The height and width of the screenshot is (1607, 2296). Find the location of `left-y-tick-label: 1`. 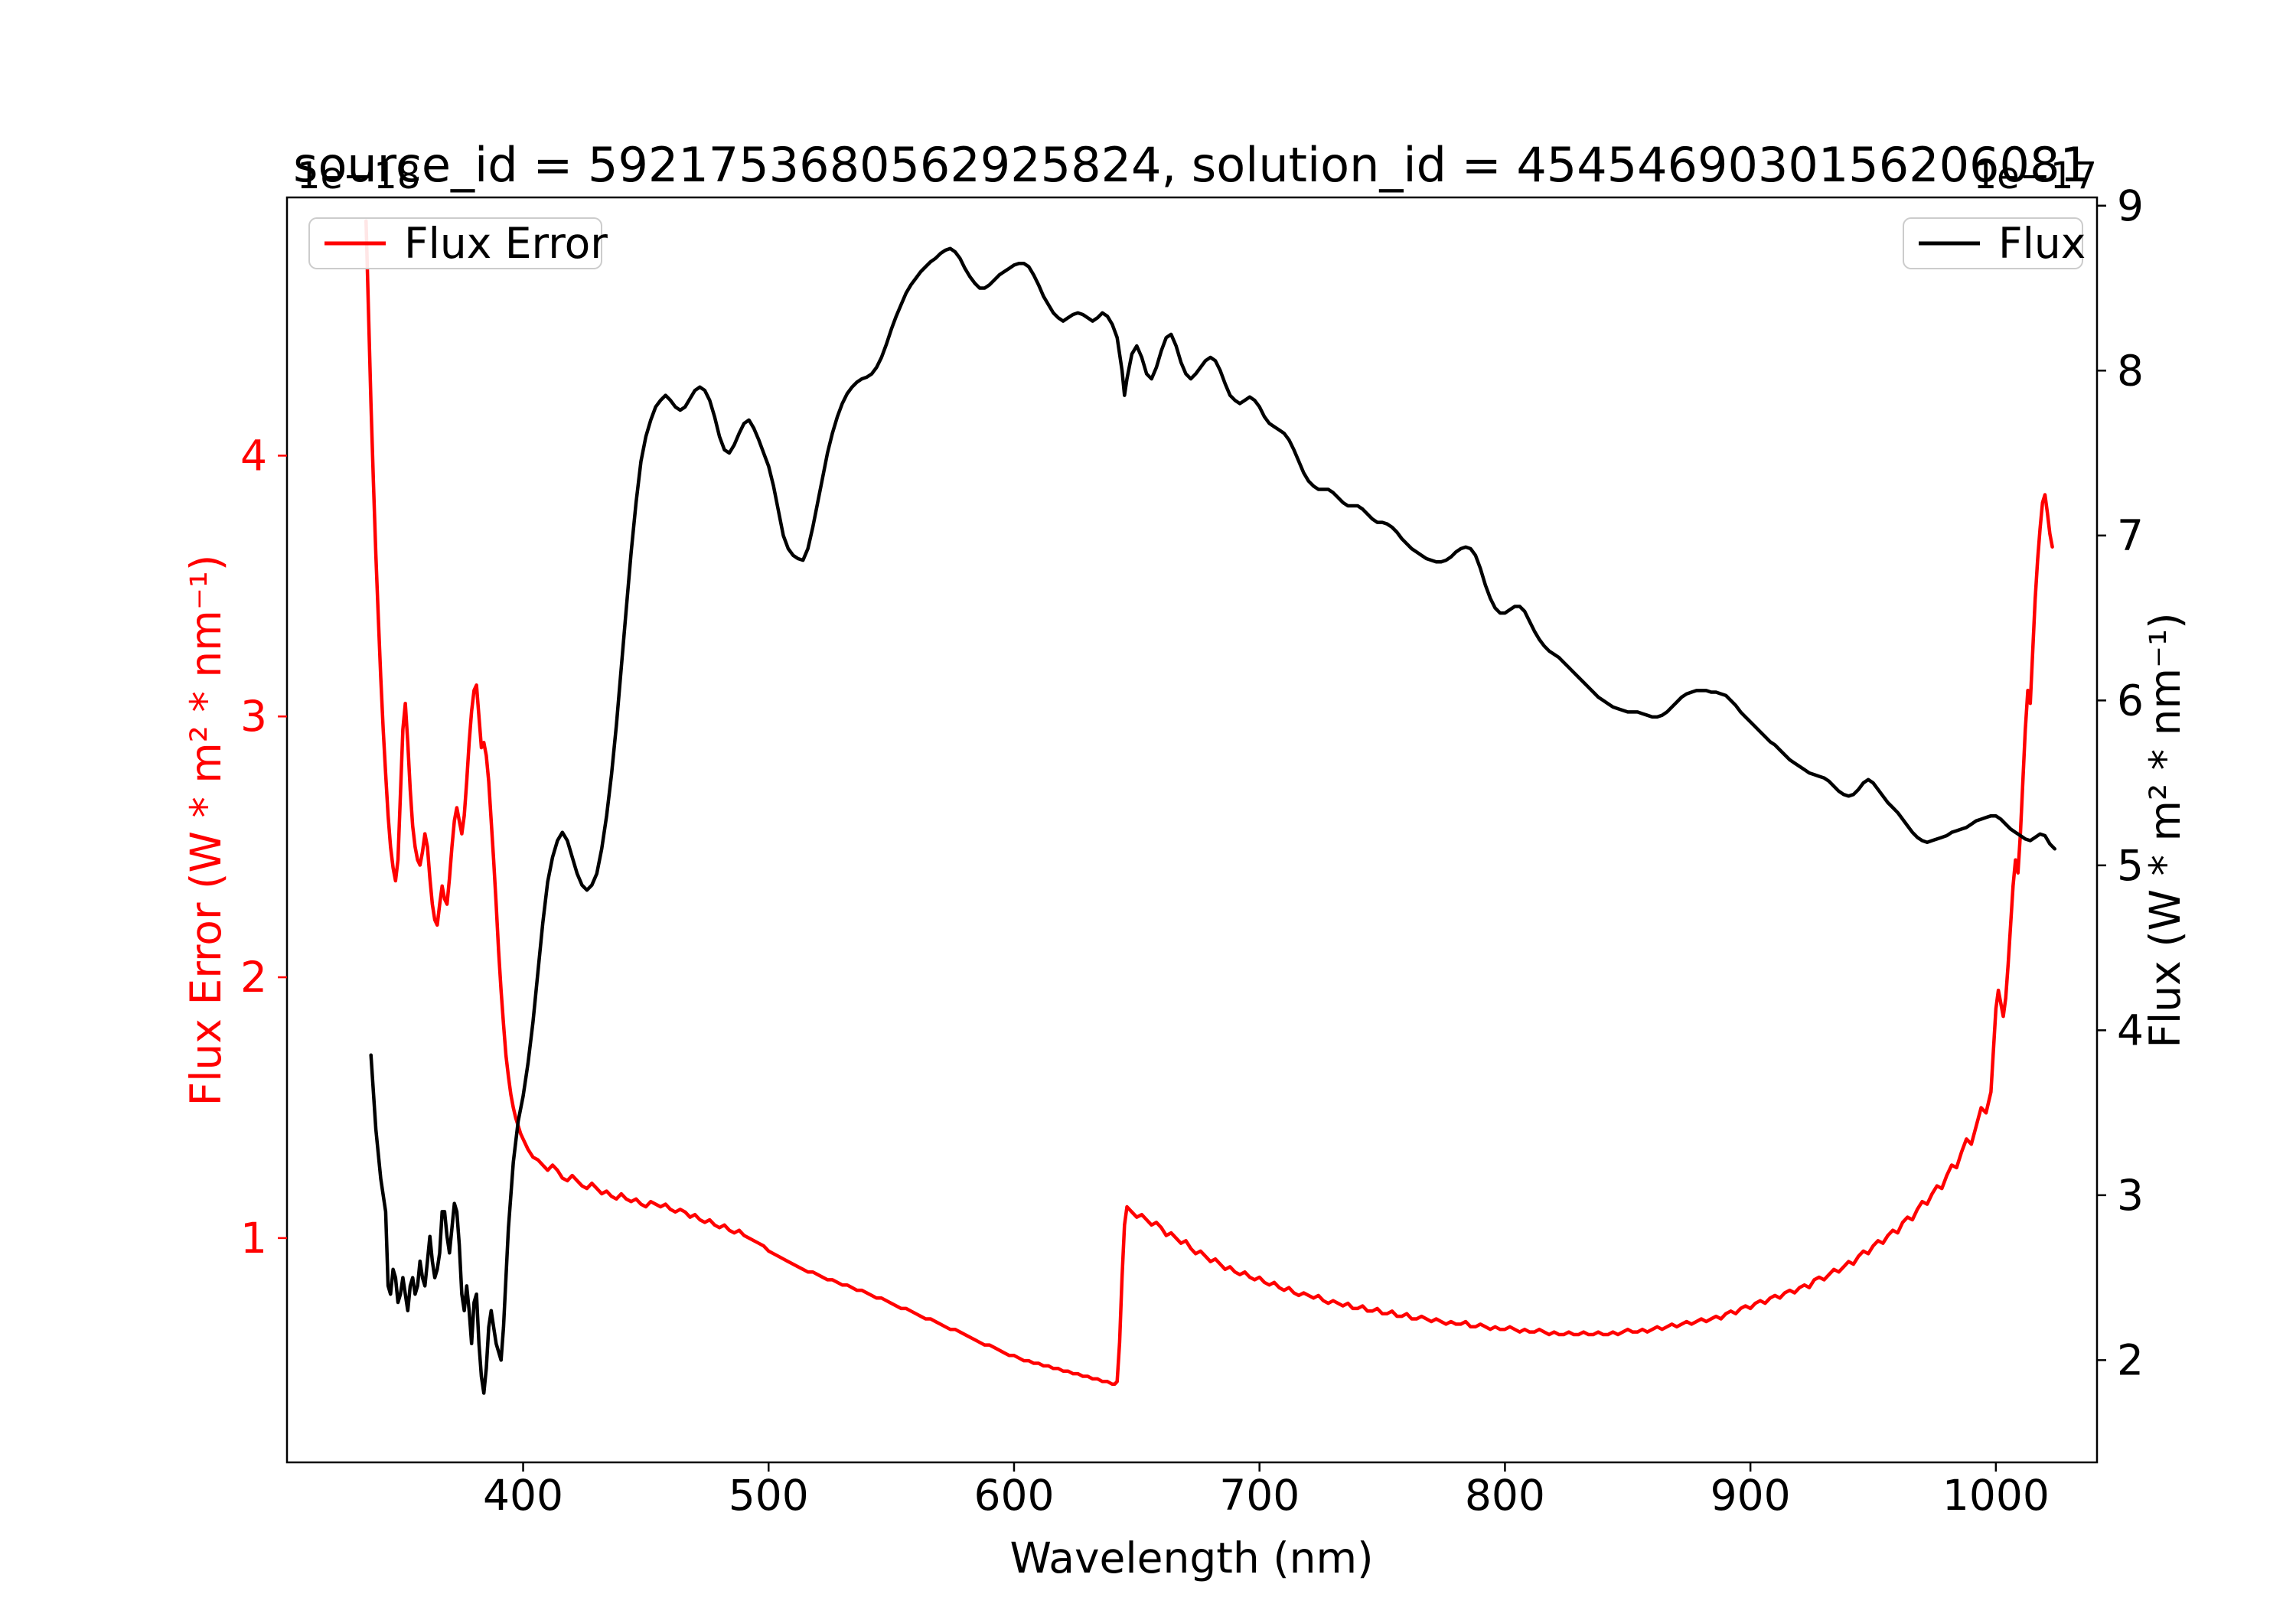

left-y-tick-label: 1 is located at coordinates (253, 1238).